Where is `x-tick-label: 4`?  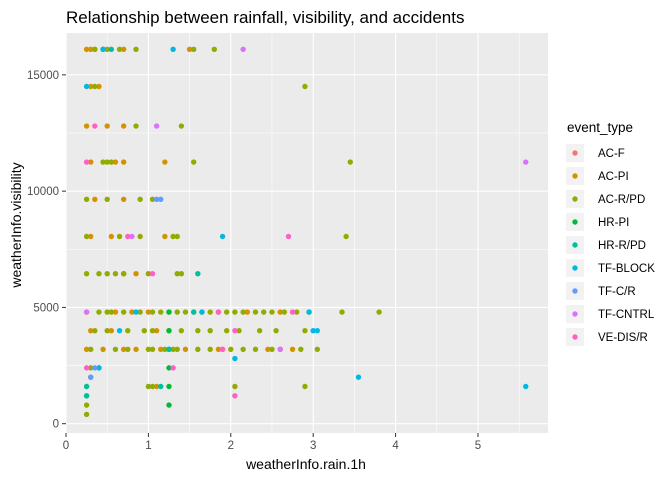
x-tick-label: 4 is located at coordinates (395, 446).